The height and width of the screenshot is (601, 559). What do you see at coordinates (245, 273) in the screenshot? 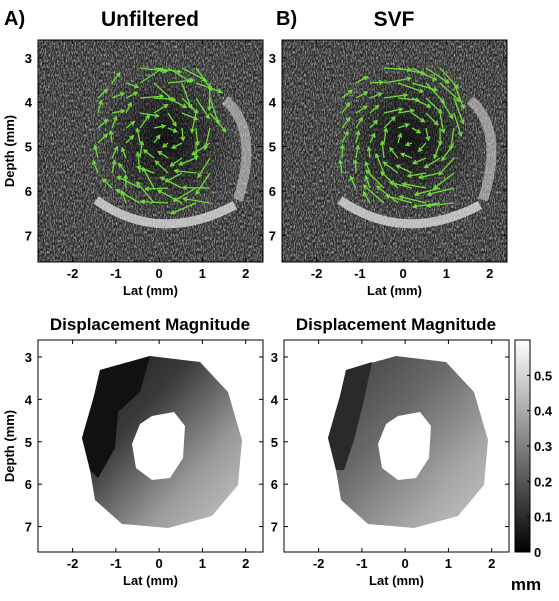
I see `x-tick-label: 2` at bounding box center [245, 273].